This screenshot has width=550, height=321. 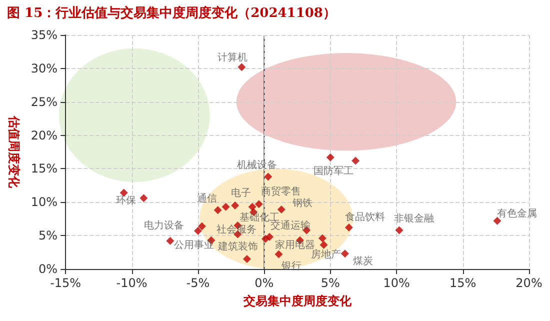 I want to click on data-label: 建筑装饰, so click(x=237, y=246).